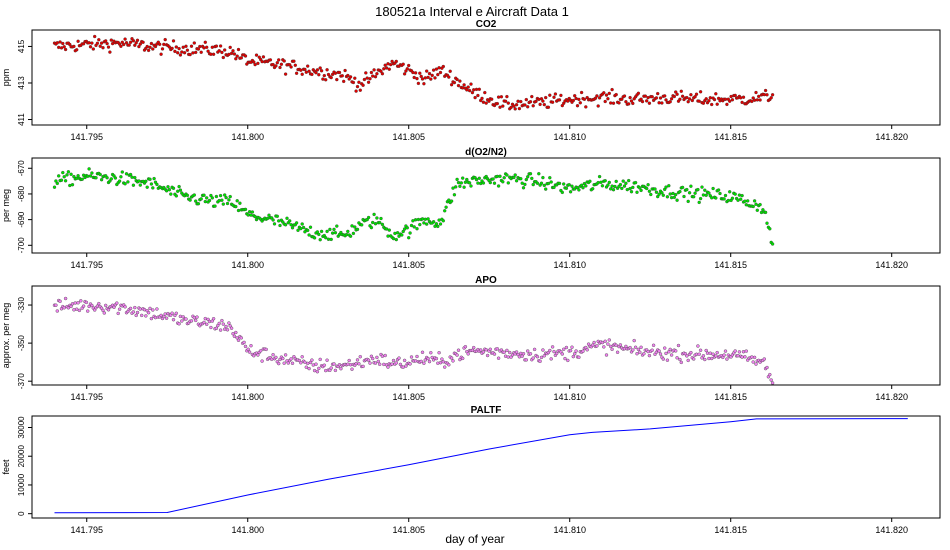 This screenshot has width=950, height=550. What do you see at coordinates (472, 11) in the screenshot?
I see `figure-title: 180521a Interval e Aircraft Data 1` at bounding box center [472, 11].